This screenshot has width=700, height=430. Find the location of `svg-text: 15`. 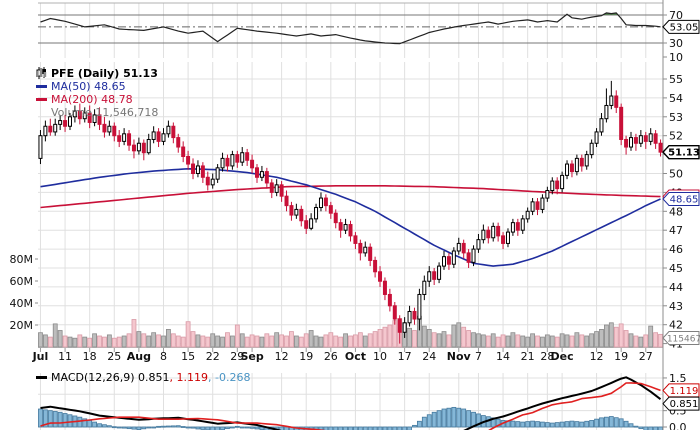

svg-text: 15 is located at coordinates (188, 356).